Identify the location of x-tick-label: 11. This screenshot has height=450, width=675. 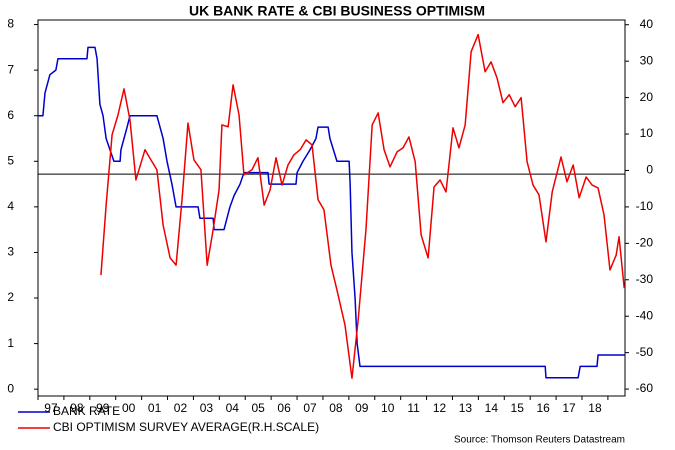
(413, 408).